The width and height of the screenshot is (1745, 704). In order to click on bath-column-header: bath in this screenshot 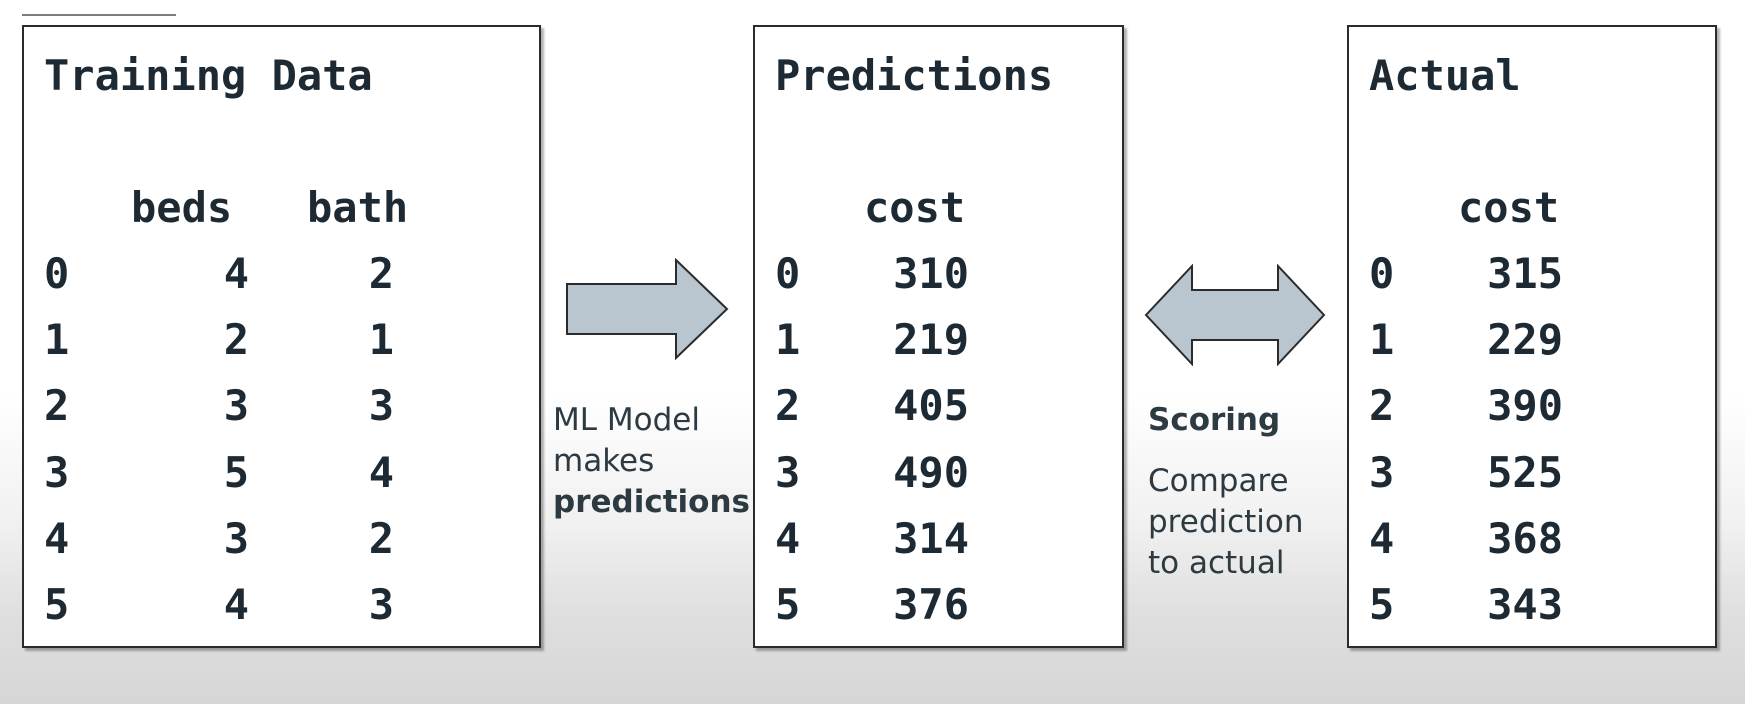, I will do `click(358, 207)`.